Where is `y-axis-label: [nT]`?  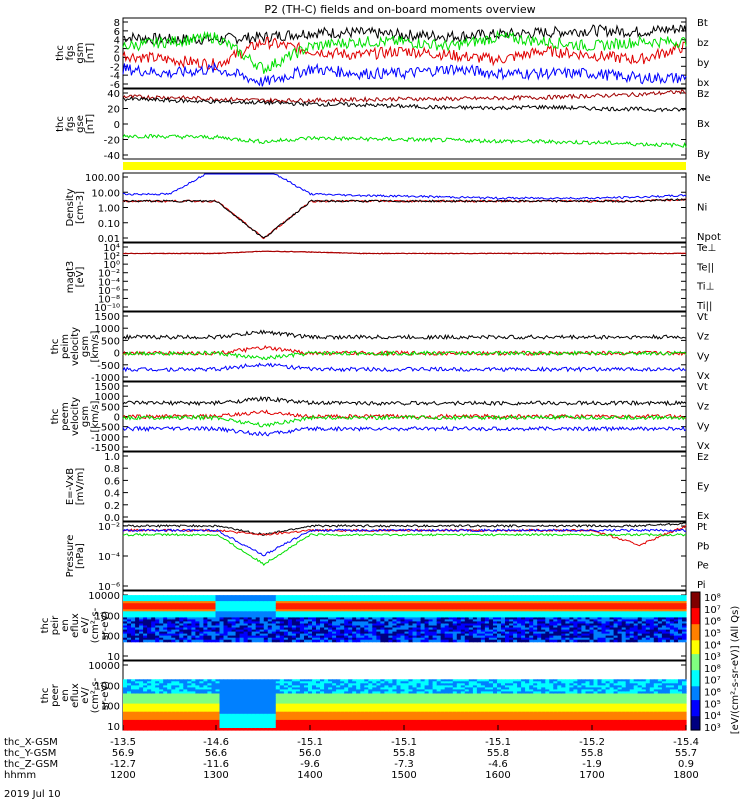 y-axis-label: [nT] is located at coordinates (90, 124).